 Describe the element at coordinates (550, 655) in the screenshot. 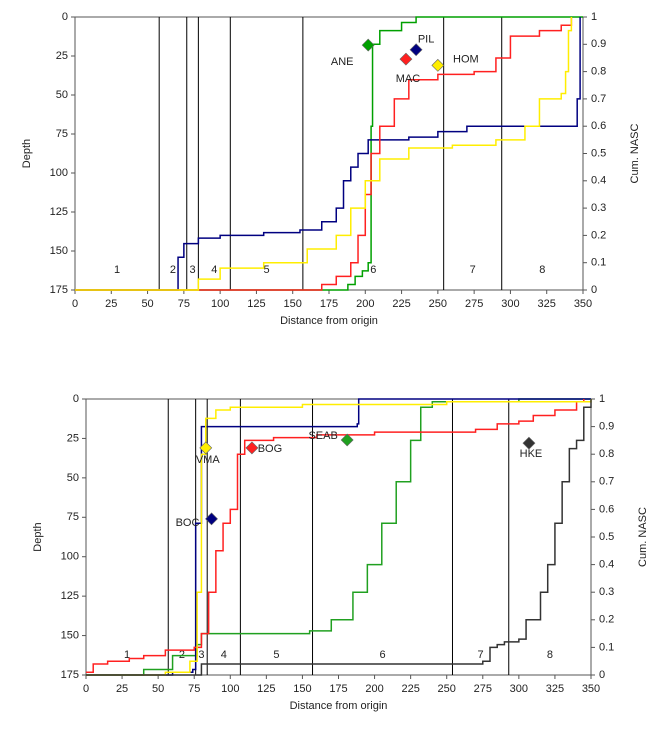

I see `zone-label: 8` at that location.